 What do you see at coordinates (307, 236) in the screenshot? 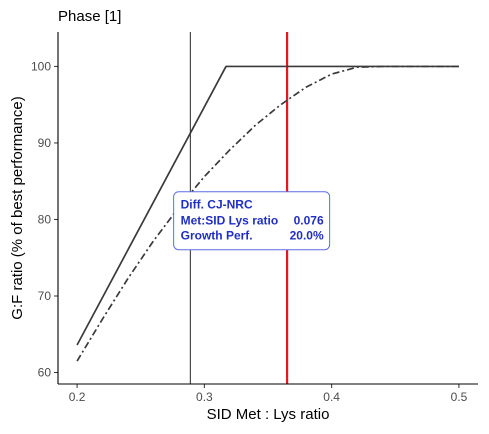
I see `annotation-row-value: 20.0%` at bounding box center [307, 236].